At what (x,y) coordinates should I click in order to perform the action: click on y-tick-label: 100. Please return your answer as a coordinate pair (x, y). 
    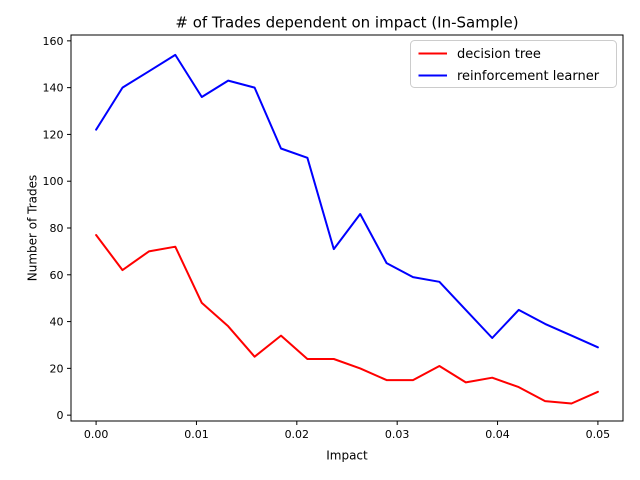
    Looking at the image, I should click on (53, 181).